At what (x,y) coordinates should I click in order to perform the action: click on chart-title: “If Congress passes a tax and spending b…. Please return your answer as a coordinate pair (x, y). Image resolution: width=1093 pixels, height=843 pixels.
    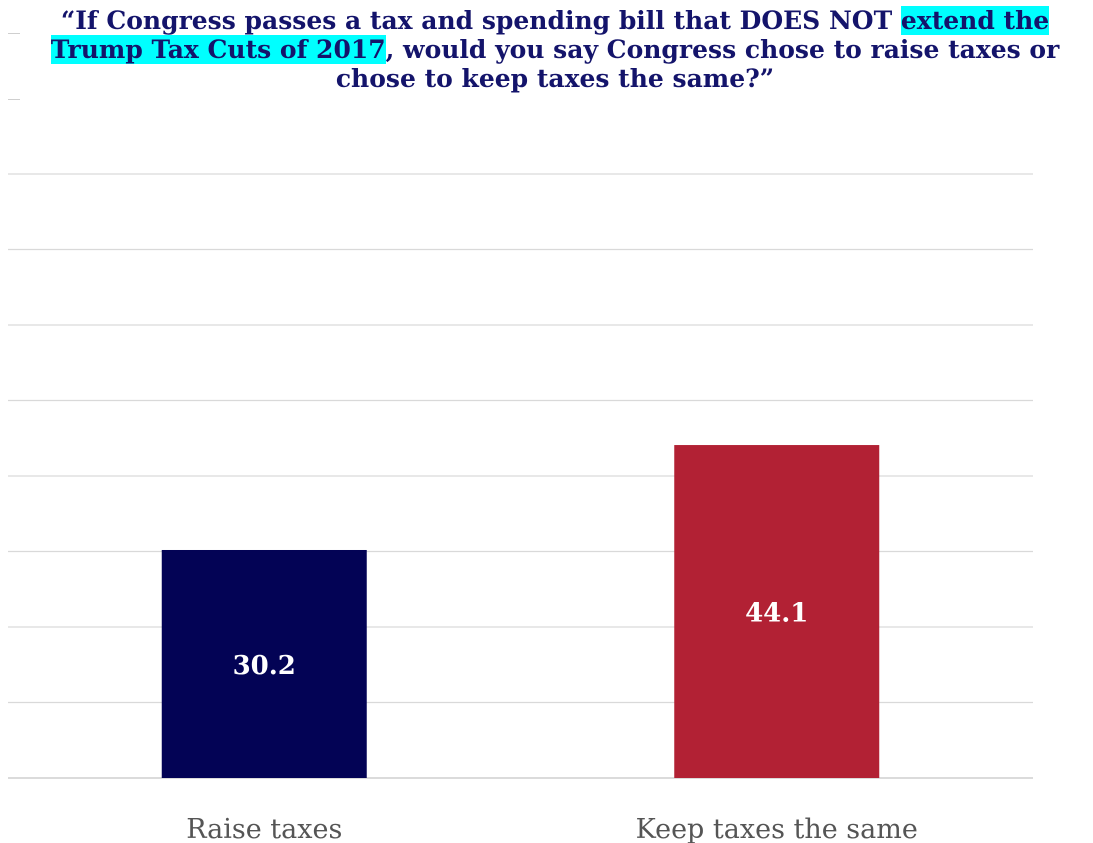
    Looking at the image, I should click on (555, 49).